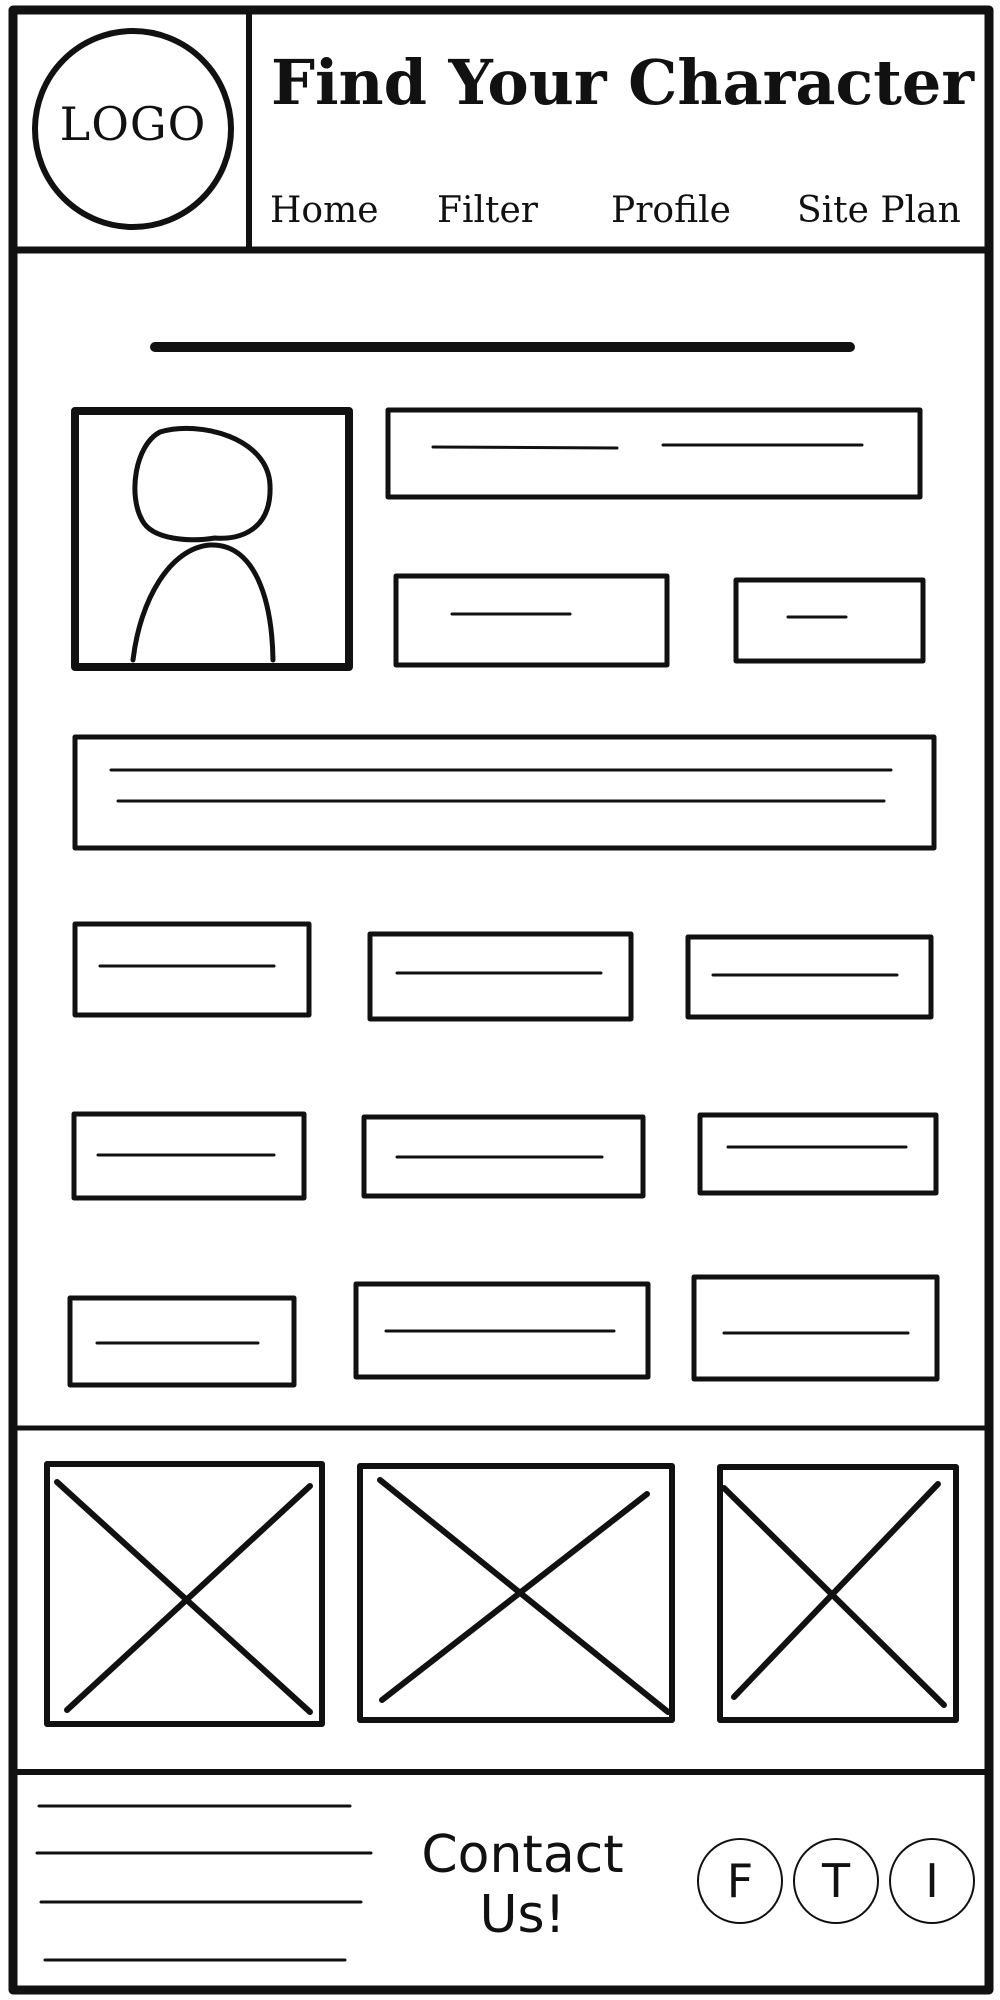 Image resolution: width=1000 pixels, height=2000 pixels. Describe the element at coordinates (671, 210) in the screenshot. I see `nav-profile: Profile` at that location.